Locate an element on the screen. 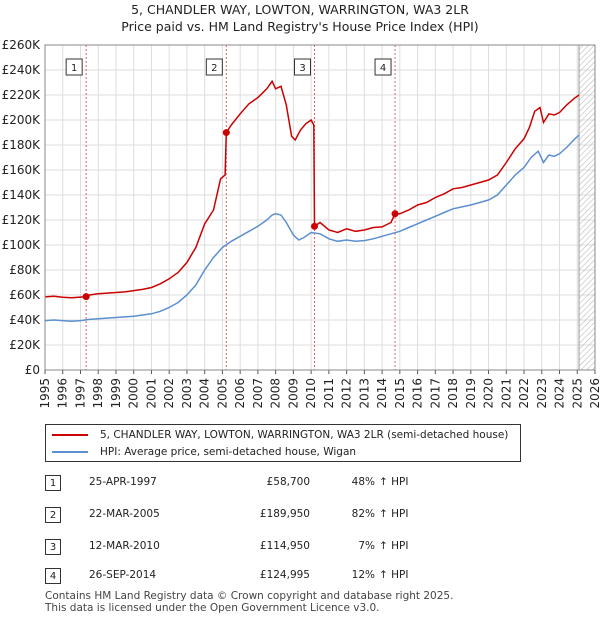 Image resolution: width=600 pixels, height=620 pixels. x-tick-label: 2016 is located at coordinates (418, 393).